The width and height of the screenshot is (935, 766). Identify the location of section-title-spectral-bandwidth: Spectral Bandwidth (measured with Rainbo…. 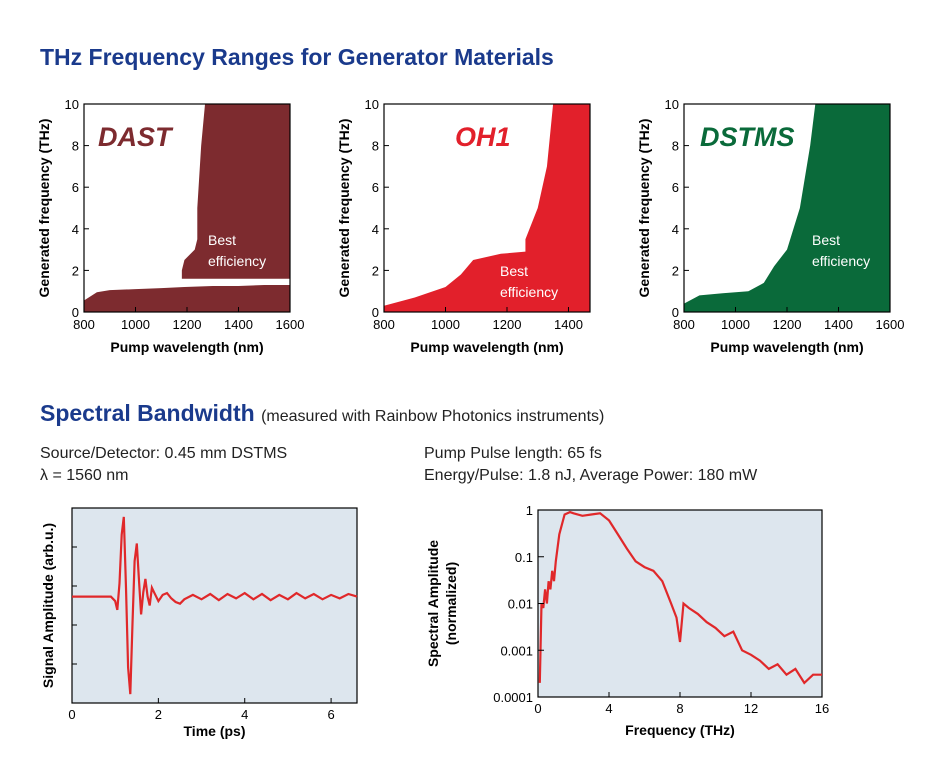
(322, 413).